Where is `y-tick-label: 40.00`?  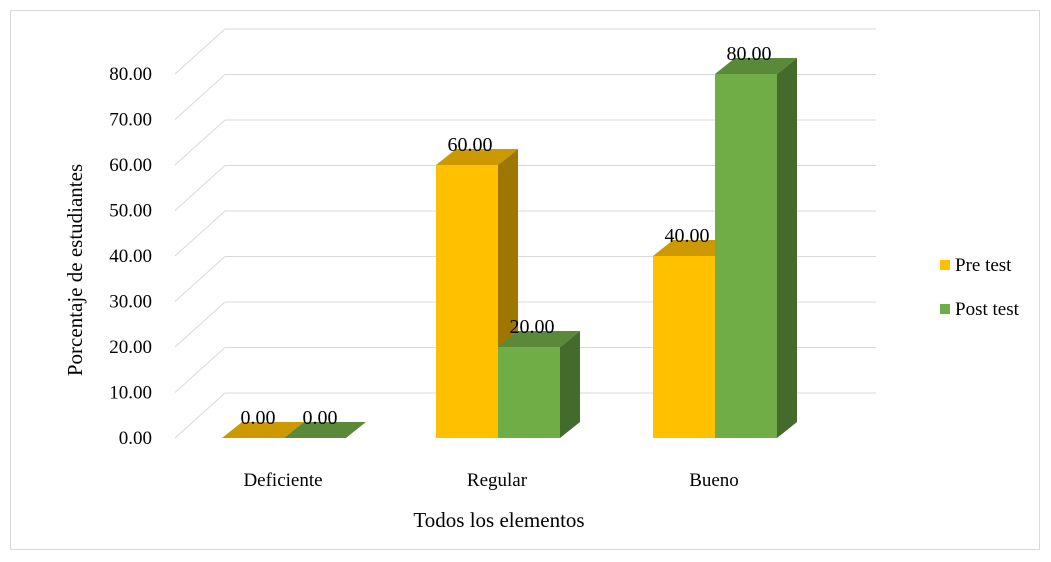
y-tick-label: 40.00 is located at coordinates (130, 256).